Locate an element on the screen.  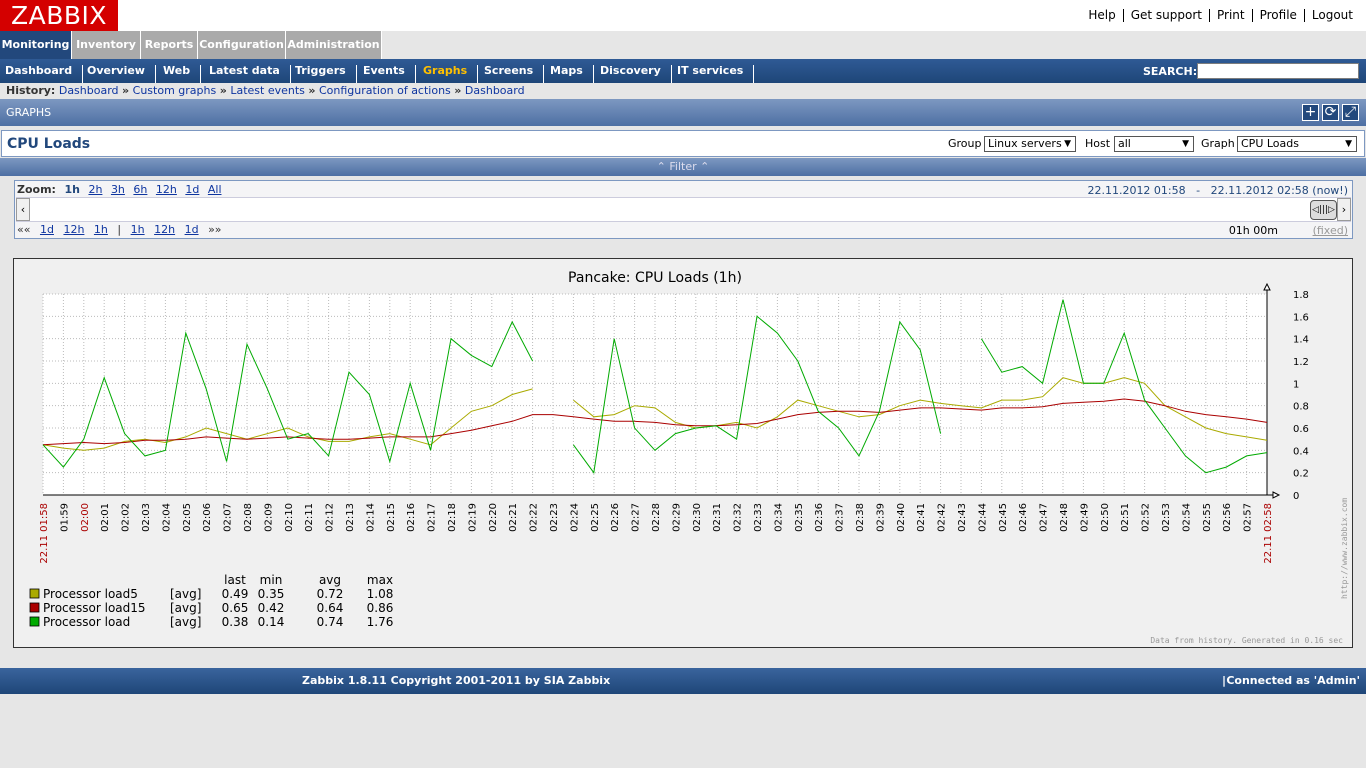
nav-back-1h: 1h is located at coordinates (100, 229).